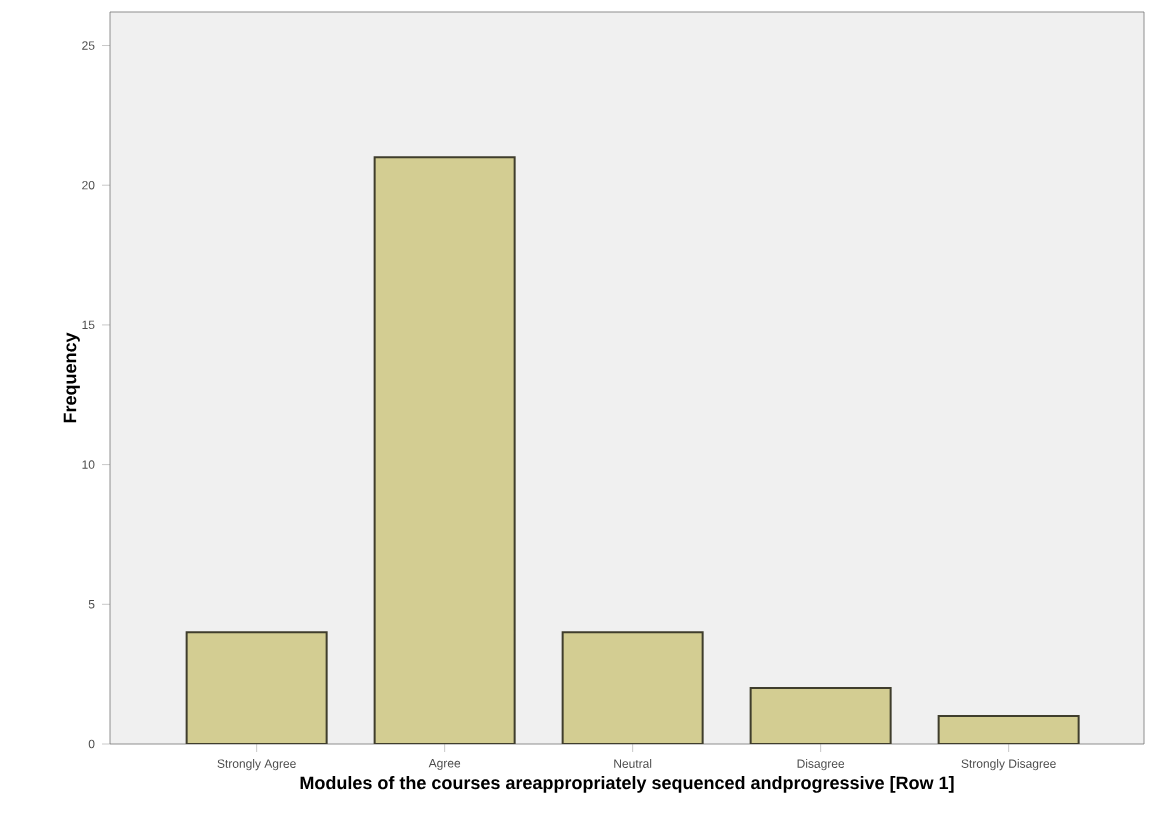 The width and height of the screenshot is (1154, 836). Describe the element at coordinates (627, 784) in the screenshot. I see `x-axis-title: Modules of the courses areappropriately sequenced andprogressive [Row 1]` at that location.